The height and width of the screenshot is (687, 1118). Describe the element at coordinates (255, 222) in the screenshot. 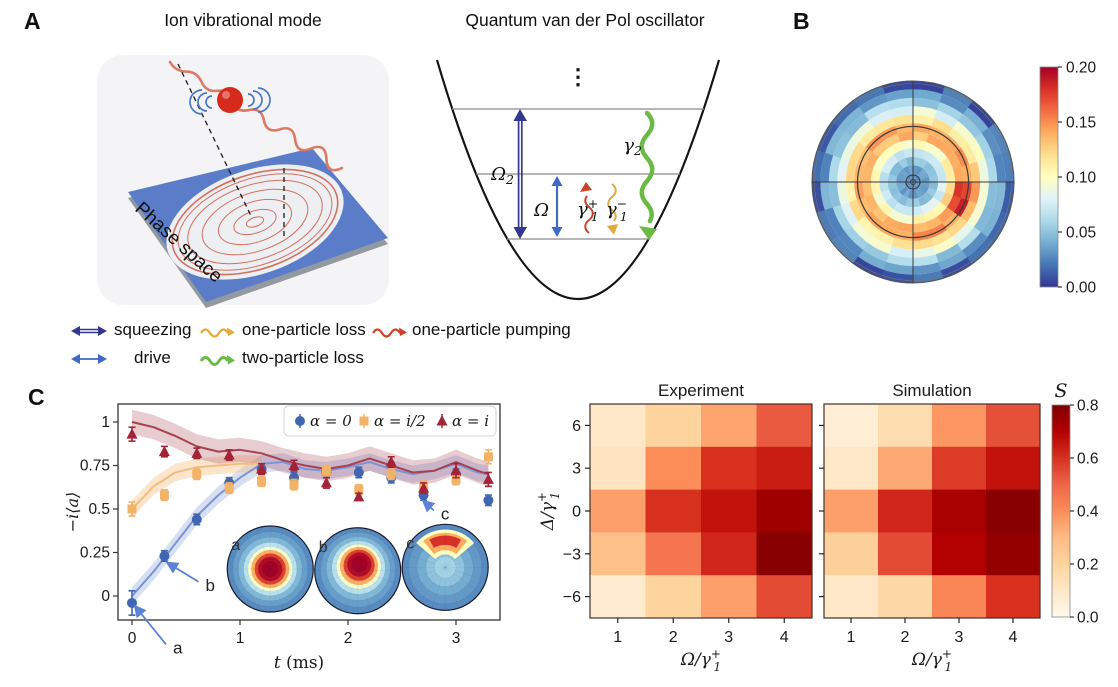

I see `limit-cycle-spiral` at that location.